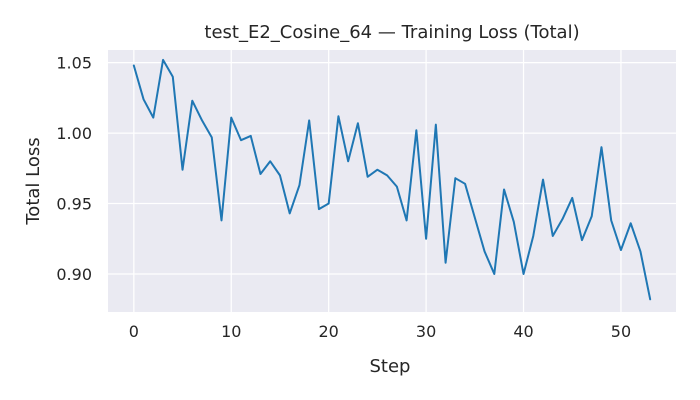  Describe the element at coordinates (621, 331) in the screenshot. I see `x-tick-label: 50` at that location.